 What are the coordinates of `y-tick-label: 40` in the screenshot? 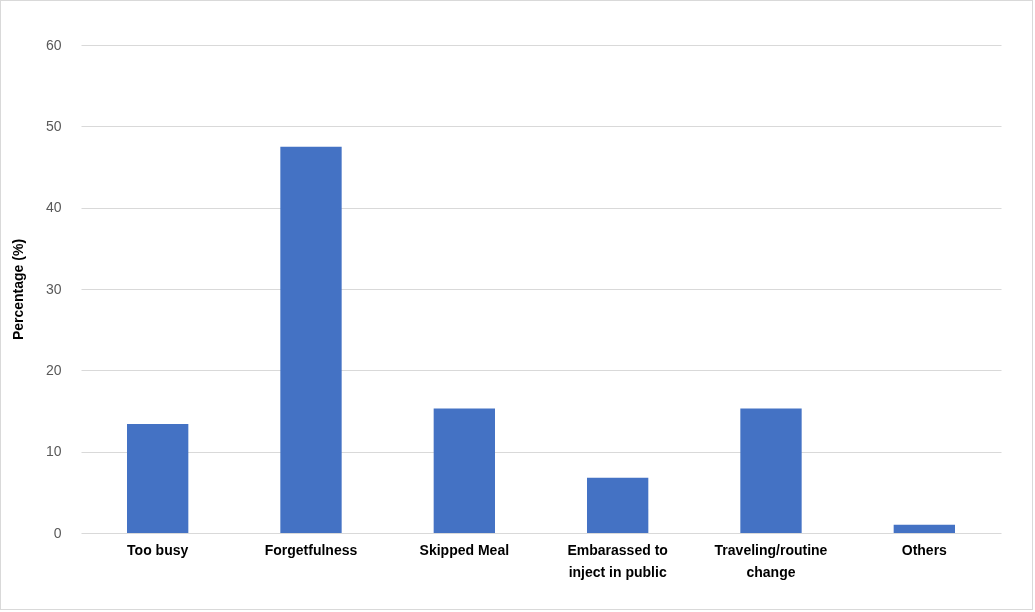 It's located at (53, 207).